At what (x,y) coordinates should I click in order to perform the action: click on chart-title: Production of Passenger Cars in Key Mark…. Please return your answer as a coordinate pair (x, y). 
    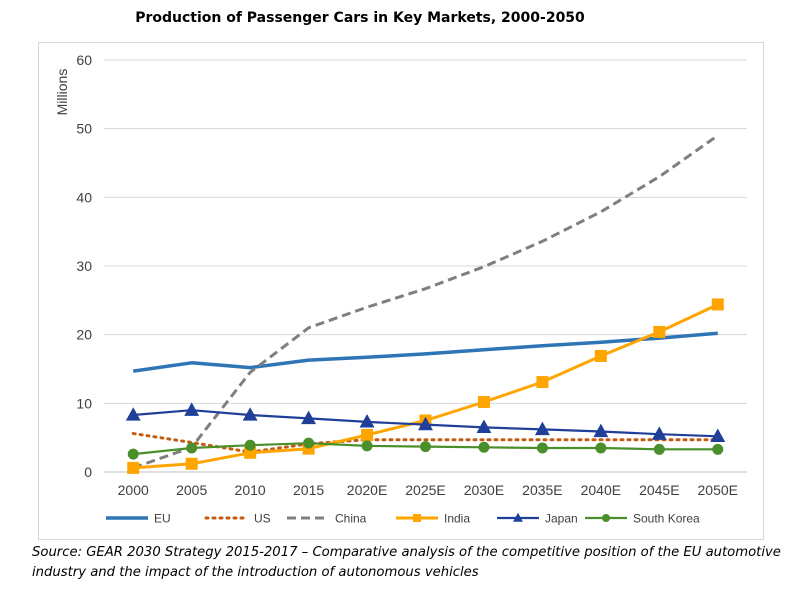
    Looking at the image, I should click on (360, 18).